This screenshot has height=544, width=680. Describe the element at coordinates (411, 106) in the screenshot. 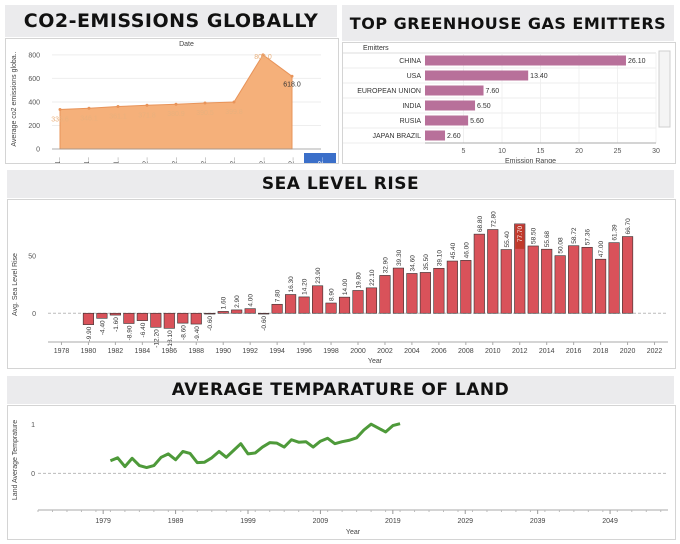

I see `ghg-category-label: INDIA` at that location.